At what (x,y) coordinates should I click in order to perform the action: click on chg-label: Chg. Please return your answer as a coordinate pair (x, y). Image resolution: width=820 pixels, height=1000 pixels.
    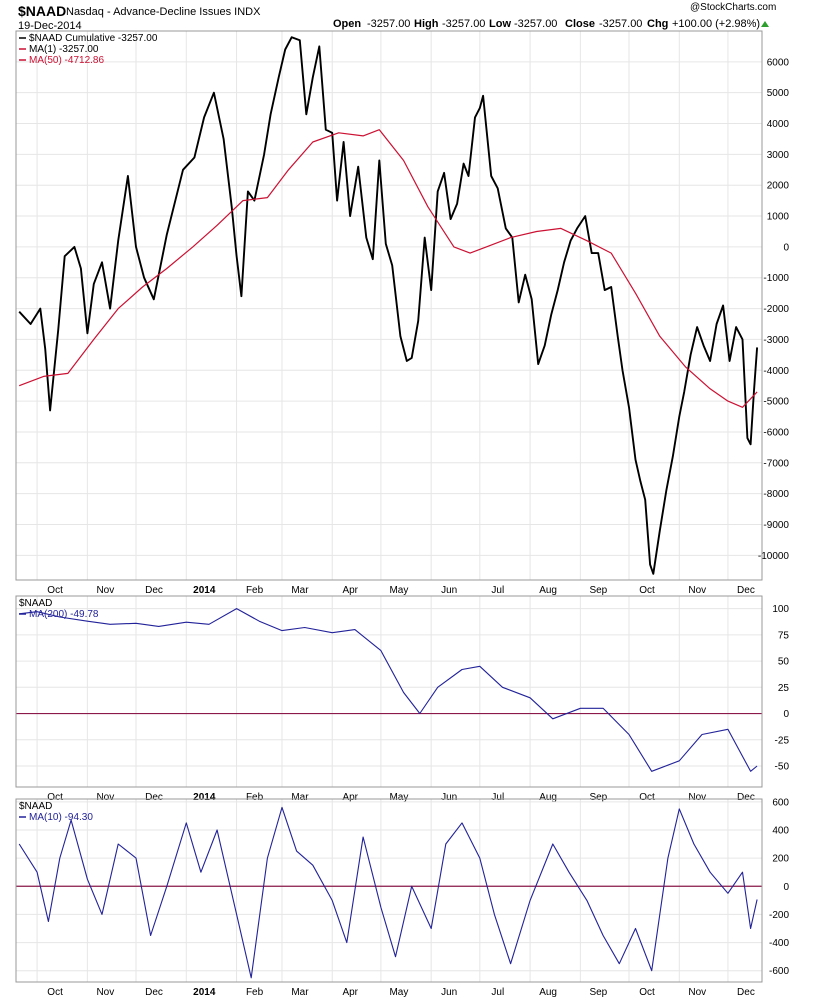
    Looking at the image, I should click on (657, 24).